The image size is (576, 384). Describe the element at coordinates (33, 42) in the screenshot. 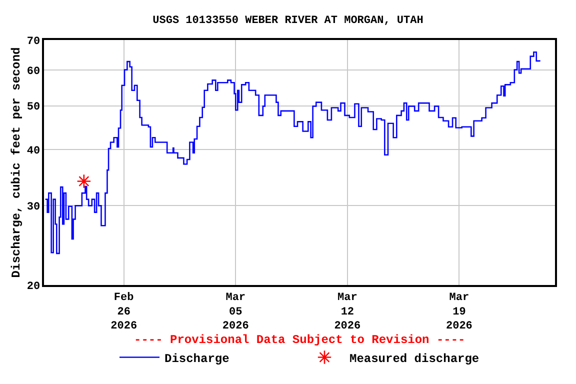

I see `y-tick-label: 70` at that location.